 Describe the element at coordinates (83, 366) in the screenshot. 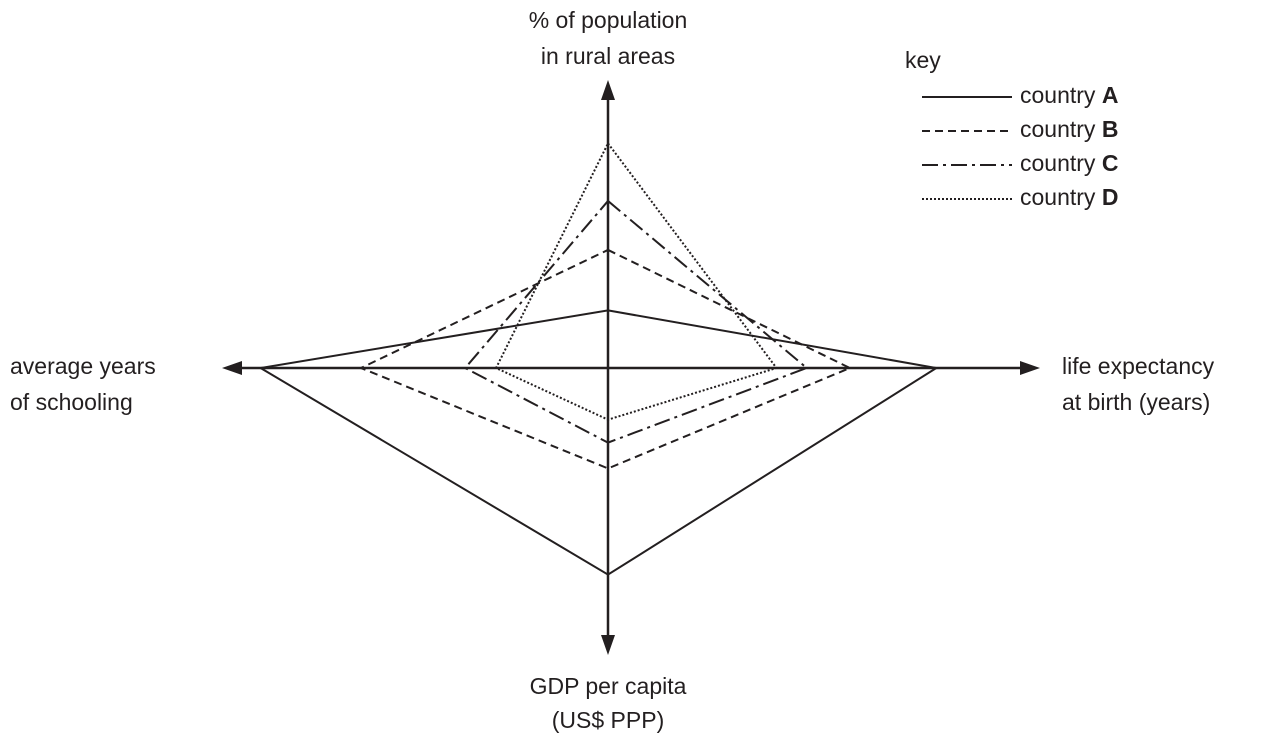

I see `axis-label: average years` at that location.